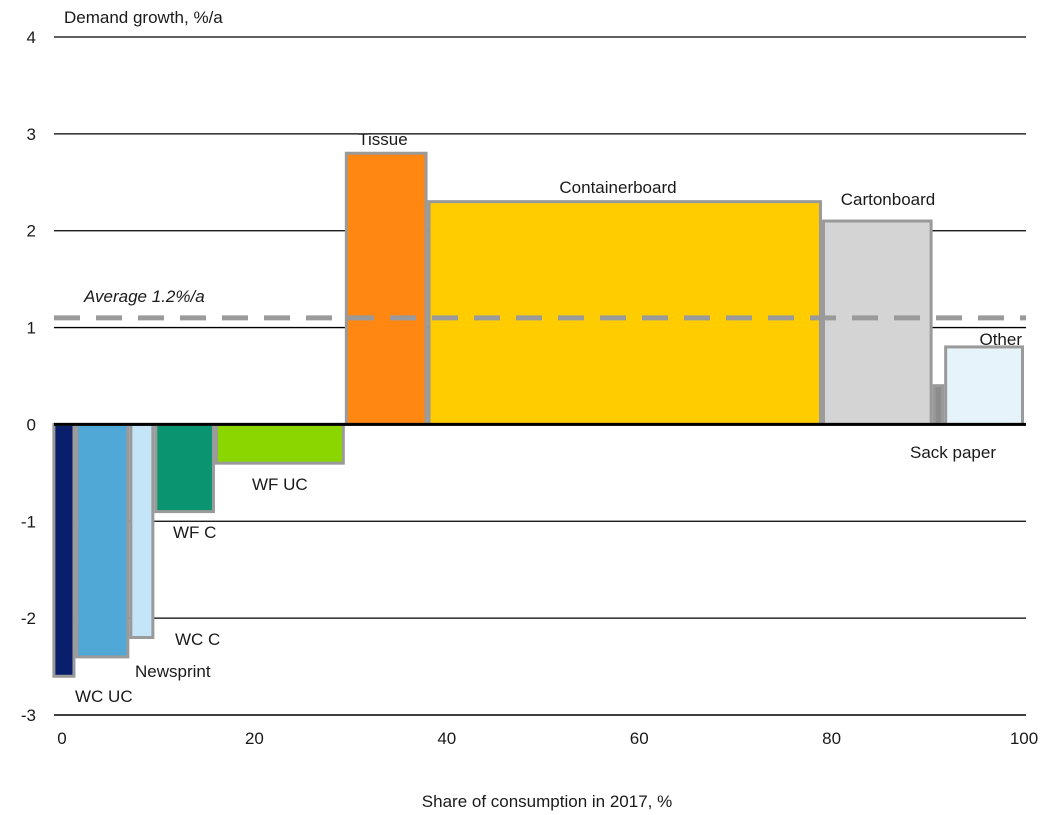  I want to click on bar-tissue, so click(386, 288).